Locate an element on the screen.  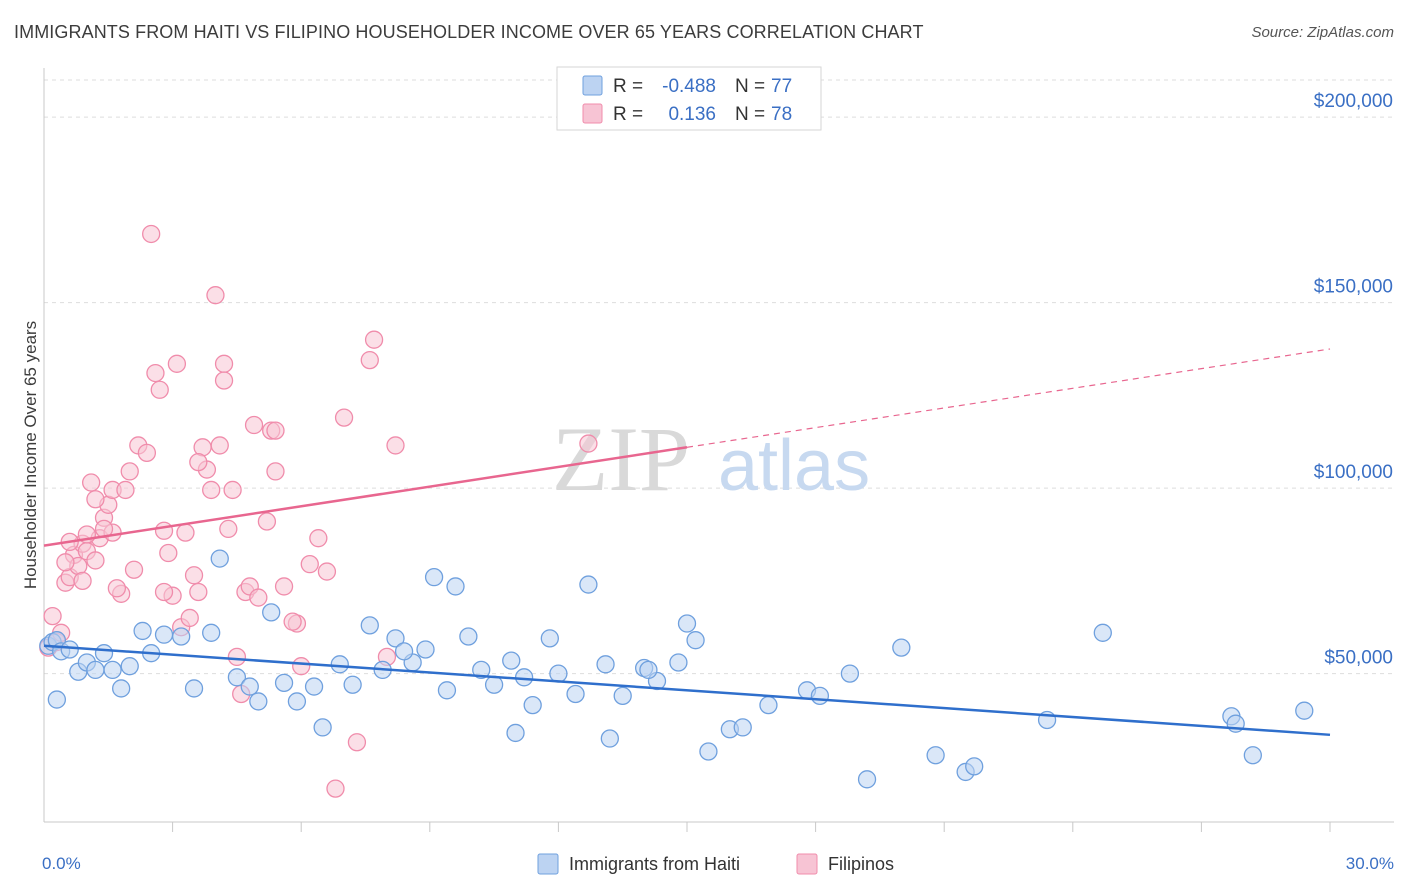
x-tick-label-max: 30.0% is located at coordinates (1370, 863).